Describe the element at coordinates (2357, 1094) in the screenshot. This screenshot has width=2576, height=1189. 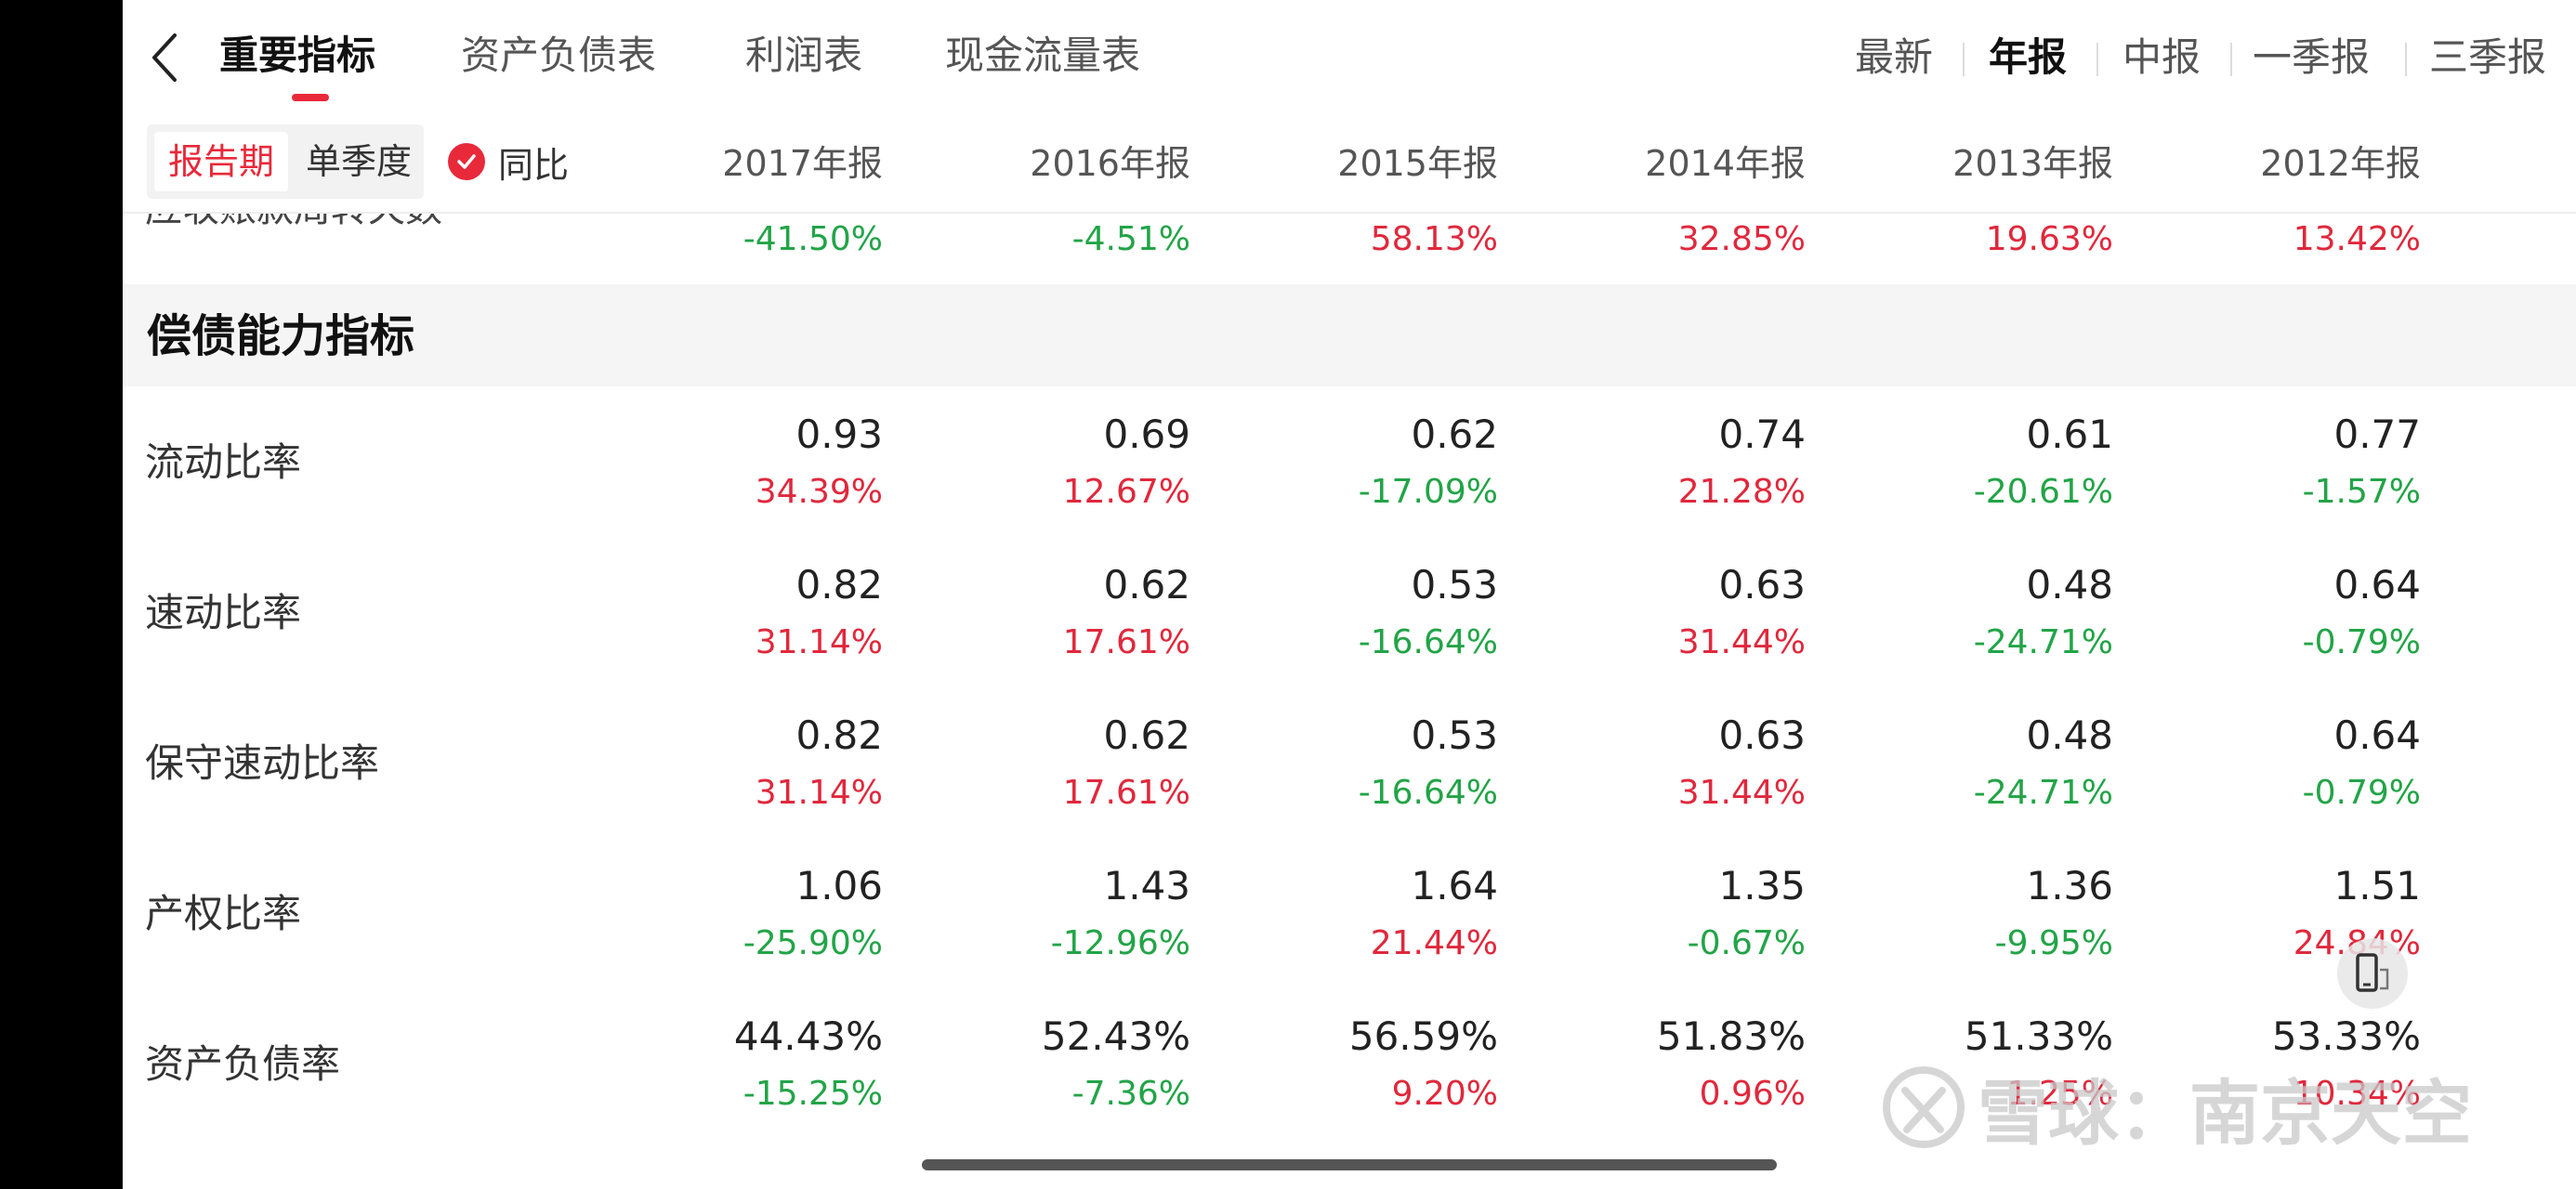
I see `yoy-value: 10.34%` at that location.